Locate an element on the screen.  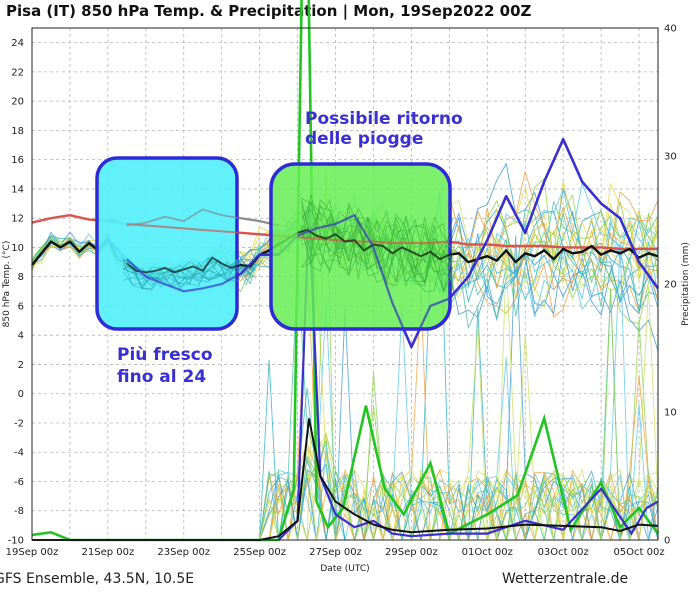
y-tick-label: 22 is located at coordinates (17, 72).